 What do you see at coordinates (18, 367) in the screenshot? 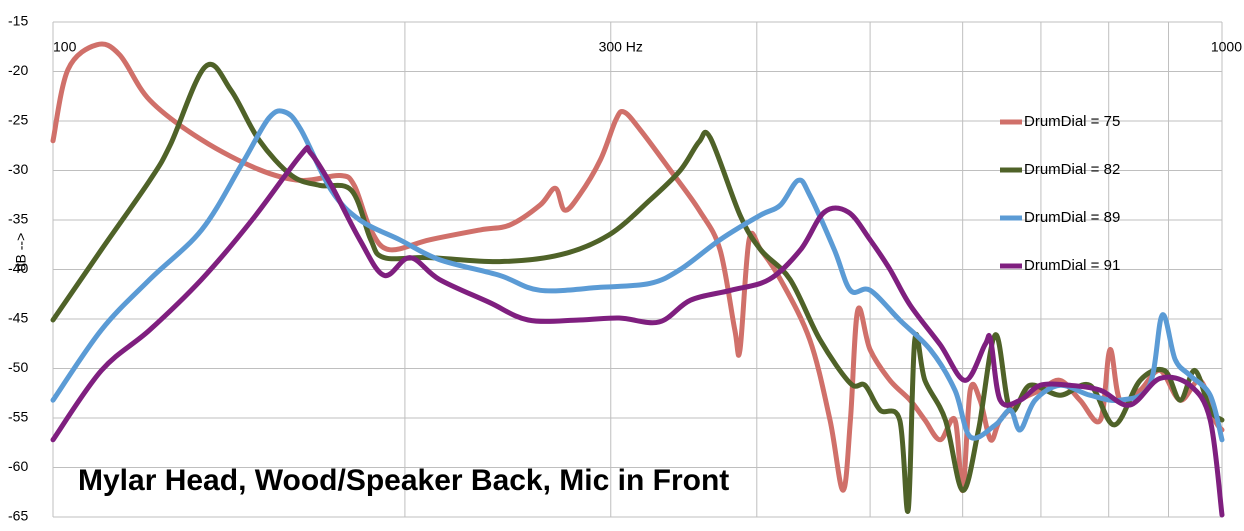
I see `y-tick-label: -50` at bounding box center [18, 367].